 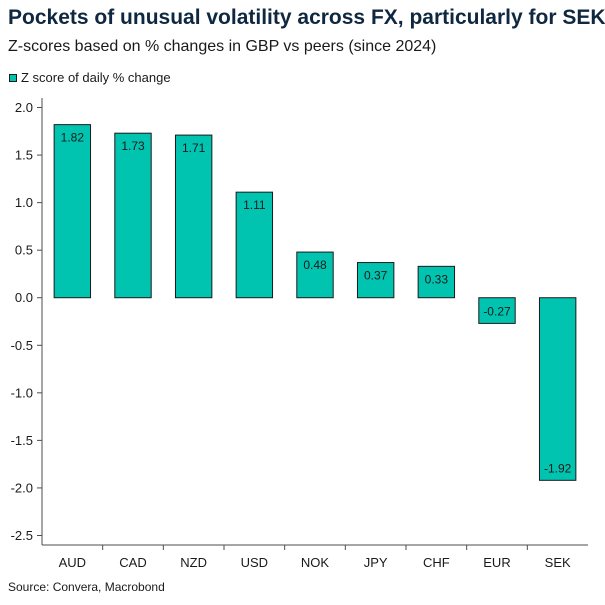 What do you see at coordinates (436, 562) in the screenshot?
I see `x-tick-label: CHF` at bounding box center [436, 562].